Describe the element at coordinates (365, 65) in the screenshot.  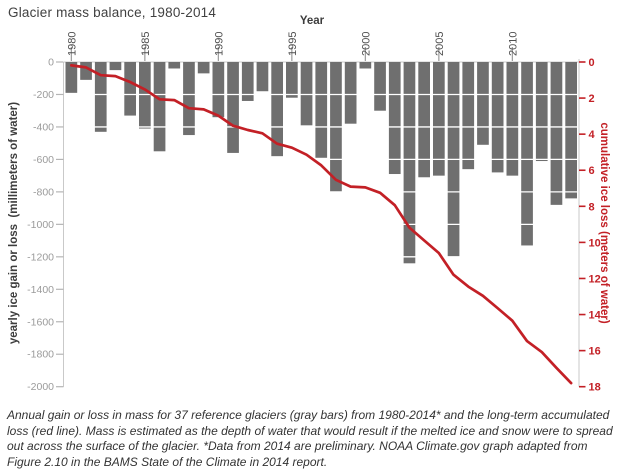
I see `bar-2000` at that location.